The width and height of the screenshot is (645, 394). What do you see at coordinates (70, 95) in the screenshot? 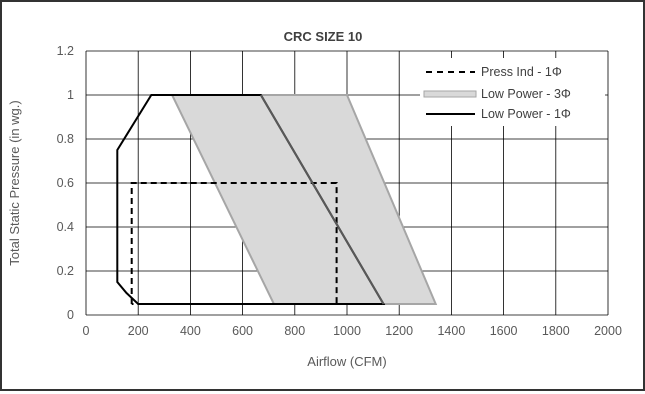
I see `y-tick-label: 1` at bounding box center [70, 95].